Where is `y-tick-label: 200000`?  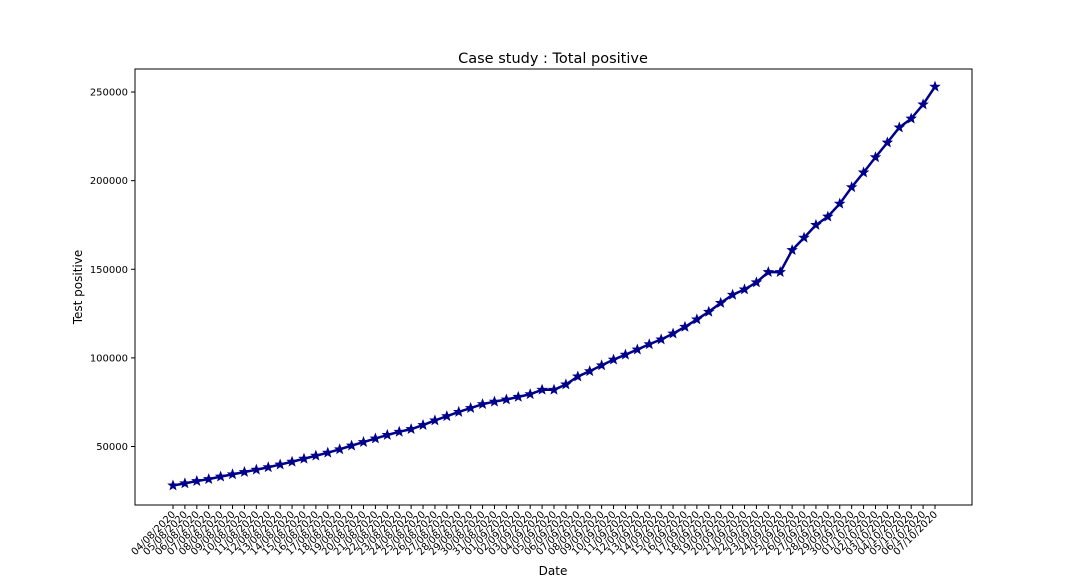 y-tick-label: 200000 is located at coordinates (109, 181).